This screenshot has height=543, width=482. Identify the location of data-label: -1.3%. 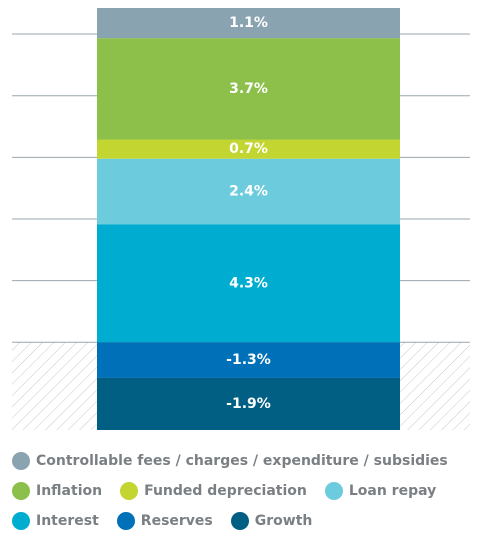
(248, 360).